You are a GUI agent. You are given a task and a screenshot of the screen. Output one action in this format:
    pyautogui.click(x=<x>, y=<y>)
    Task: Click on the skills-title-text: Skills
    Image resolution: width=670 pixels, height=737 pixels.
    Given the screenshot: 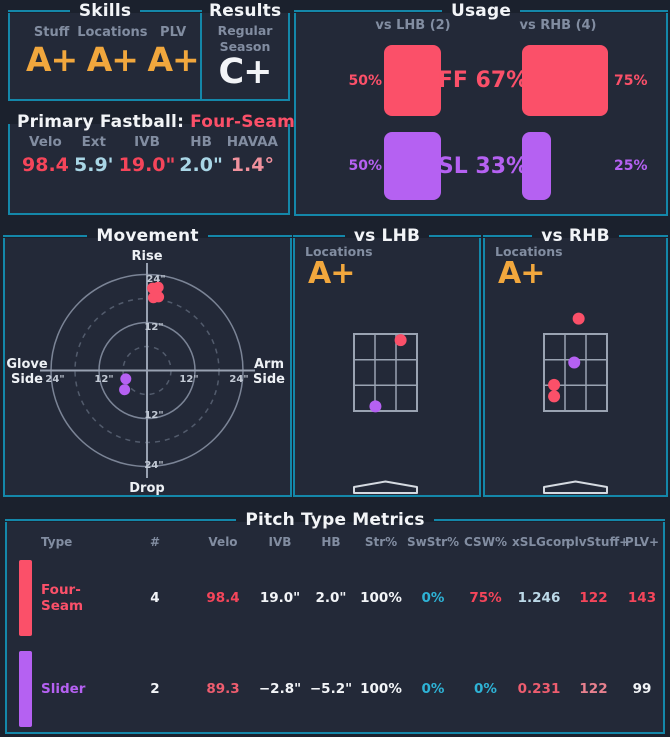 What is the action you would take?
    pyautogui.click(x=105, y=11)
    